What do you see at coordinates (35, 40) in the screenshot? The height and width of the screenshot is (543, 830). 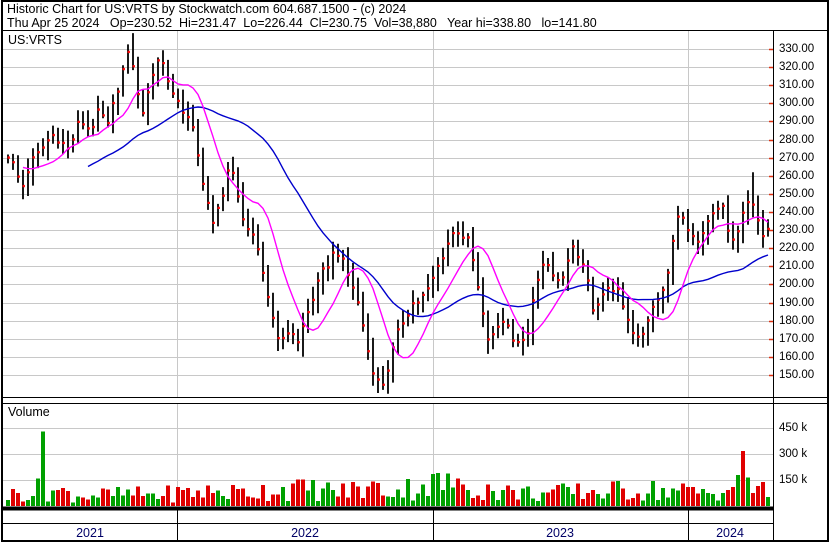 I see `symbol-label: US:VRTS` at bounding box center [35, 40].